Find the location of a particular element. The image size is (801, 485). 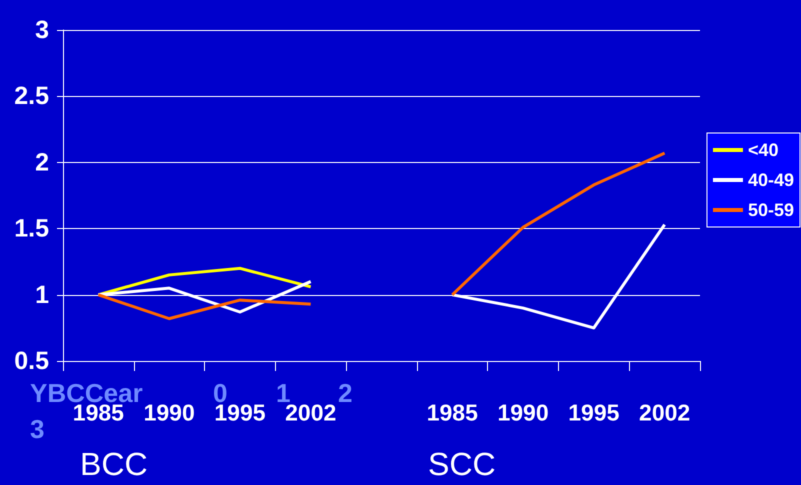

y-tick-label: 2.5 is located at coordinates (32, 96).